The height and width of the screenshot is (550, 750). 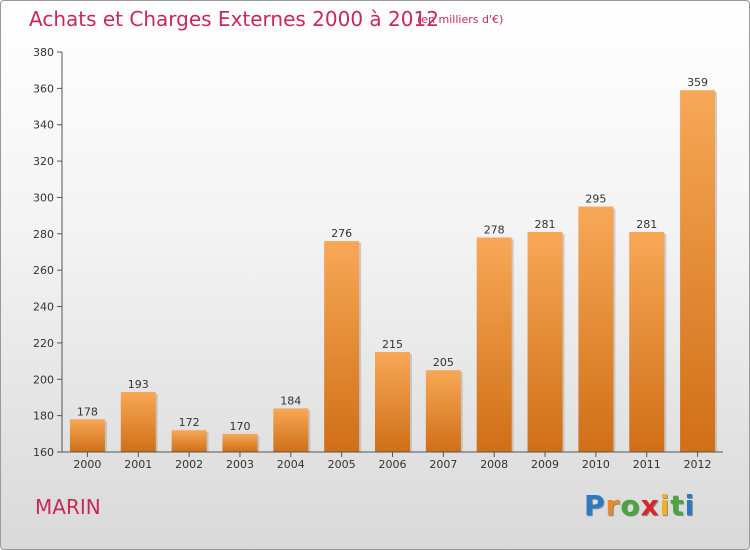 What do you see at coordinates (189, 464) in the screenshot?
I see `x-tick-label: 2002` at bounding box center [189, 464].